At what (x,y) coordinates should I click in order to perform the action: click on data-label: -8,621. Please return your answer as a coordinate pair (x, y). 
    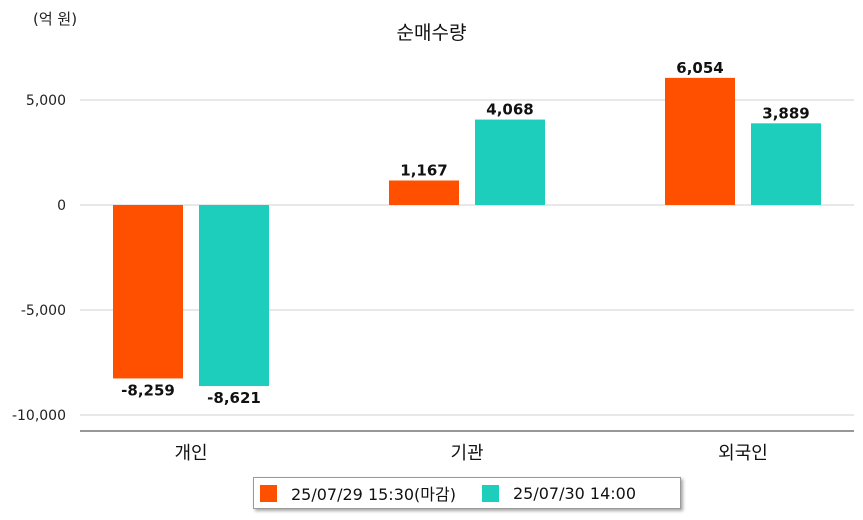
    Looking at the image, I should click on (234, 398).